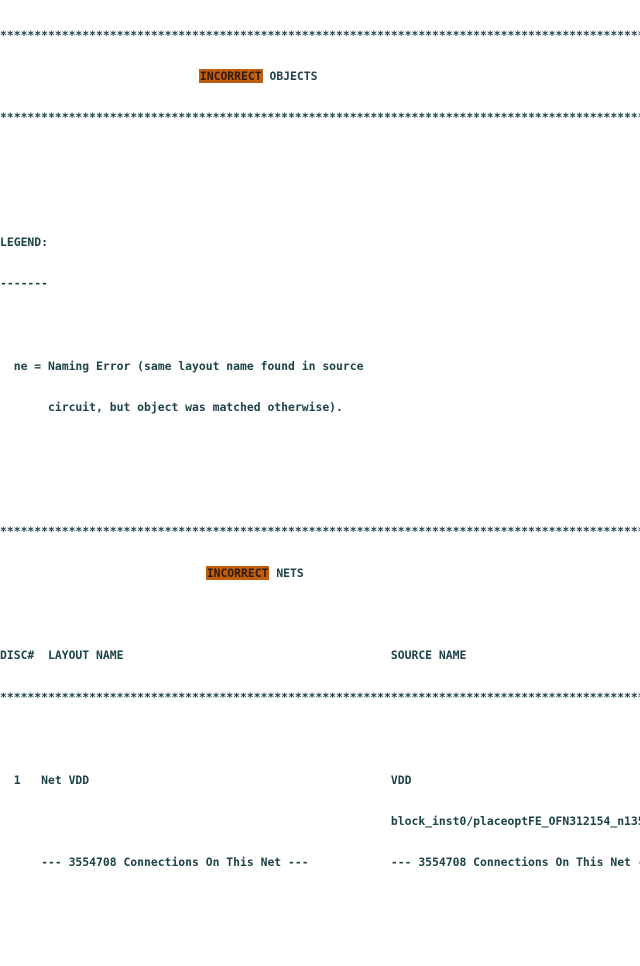 This screenshot has height=966, width=640. Describe the element at coordinates (320, 821) in the screenshot. I see `net-discrepancy-row-line2: block_inst0/placeoptFE_OFN312154_n135301` at that location.